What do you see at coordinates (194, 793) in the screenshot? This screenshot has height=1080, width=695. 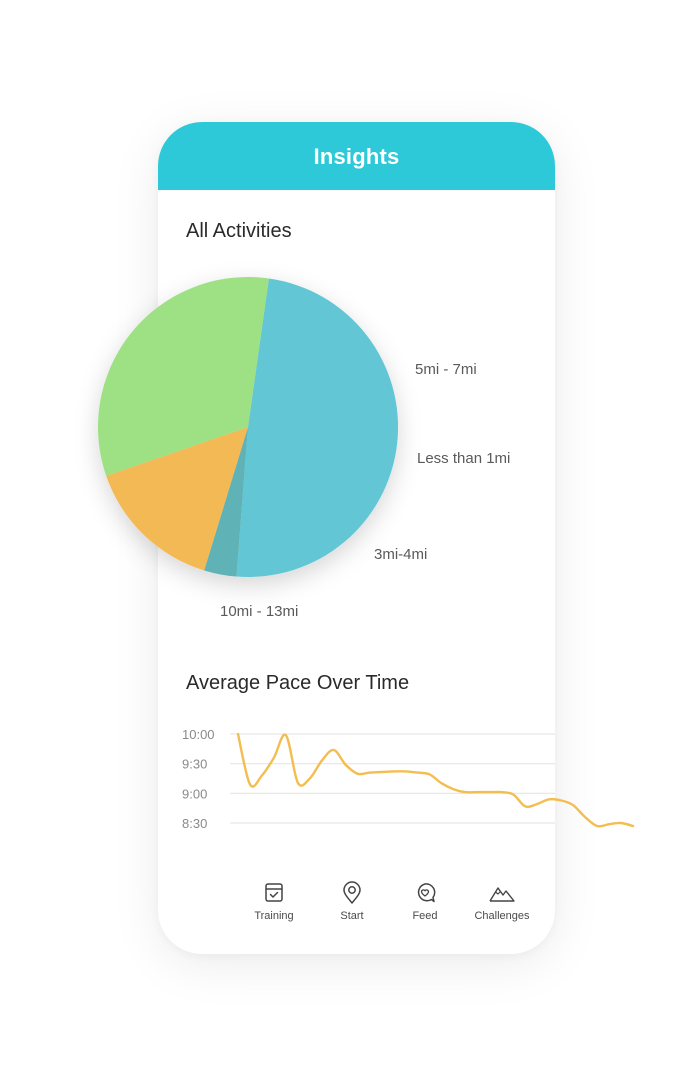 I see `pace-tick-label: 9:00` at bounding box center [194, 793].